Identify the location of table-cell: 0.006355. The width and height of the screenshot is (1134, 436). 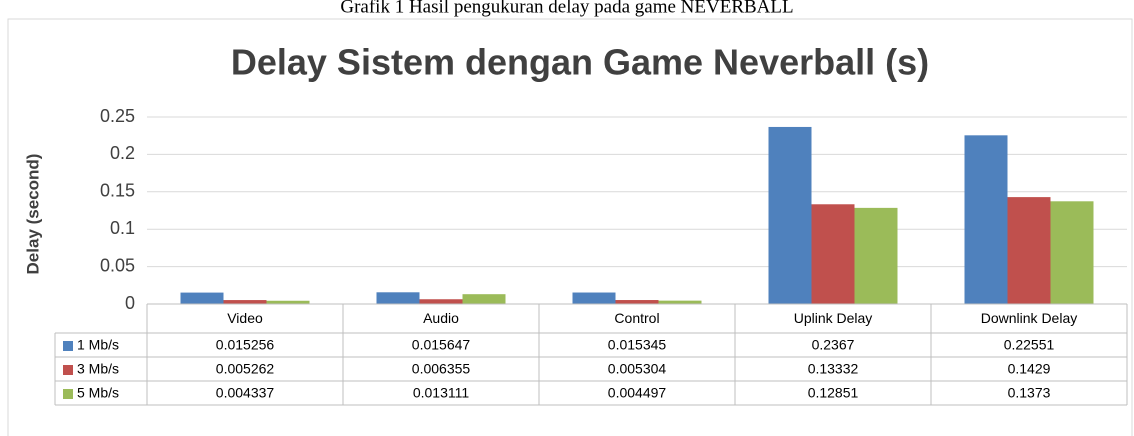
(441, 369).